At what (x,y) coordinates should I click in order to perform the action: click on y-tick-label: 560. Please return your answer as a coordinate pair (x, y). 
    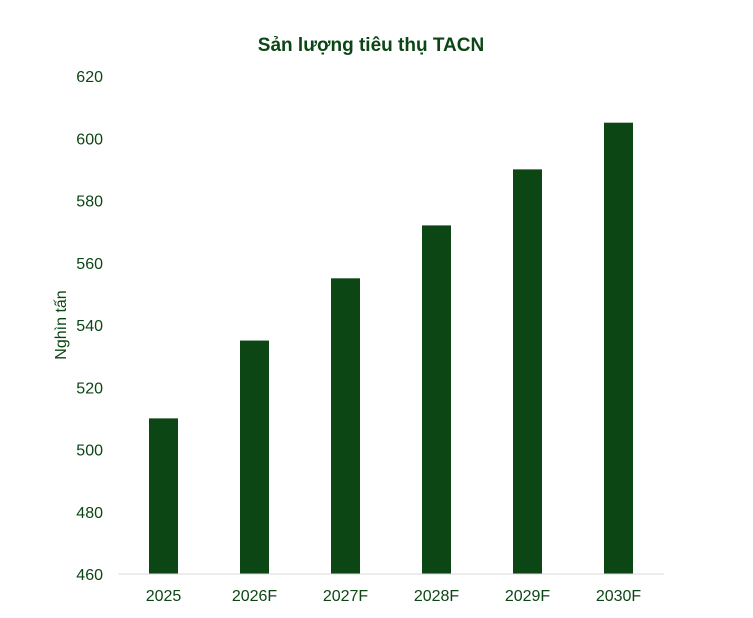
    Looking at the image, I should click on (89, 264).